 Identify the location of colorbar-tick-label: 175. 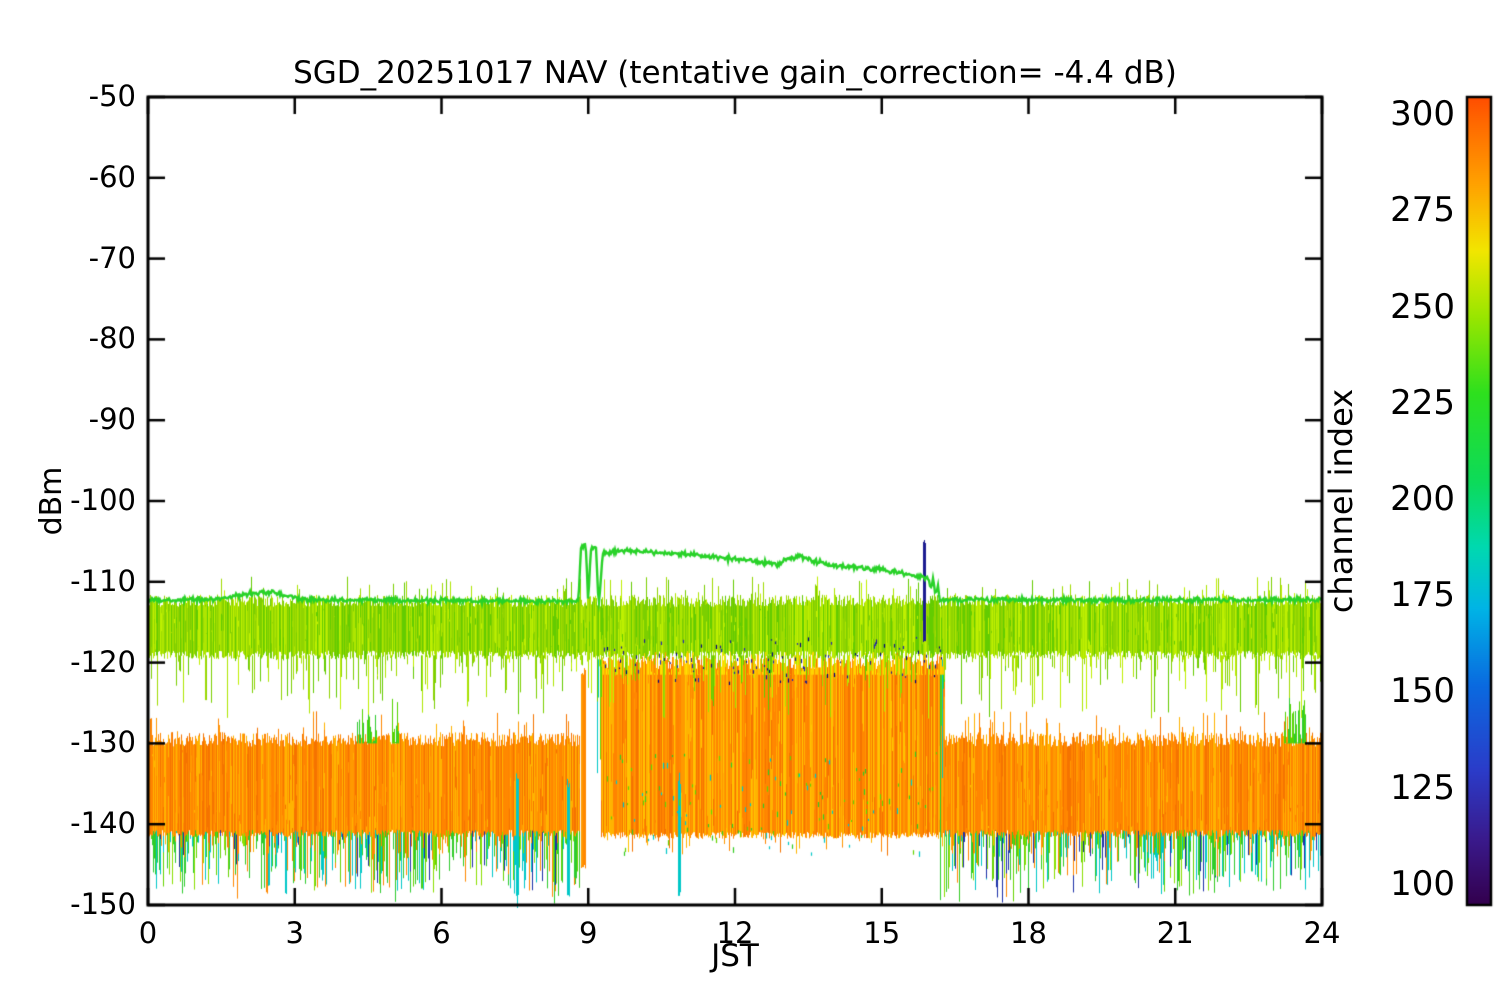
(1422, 595).